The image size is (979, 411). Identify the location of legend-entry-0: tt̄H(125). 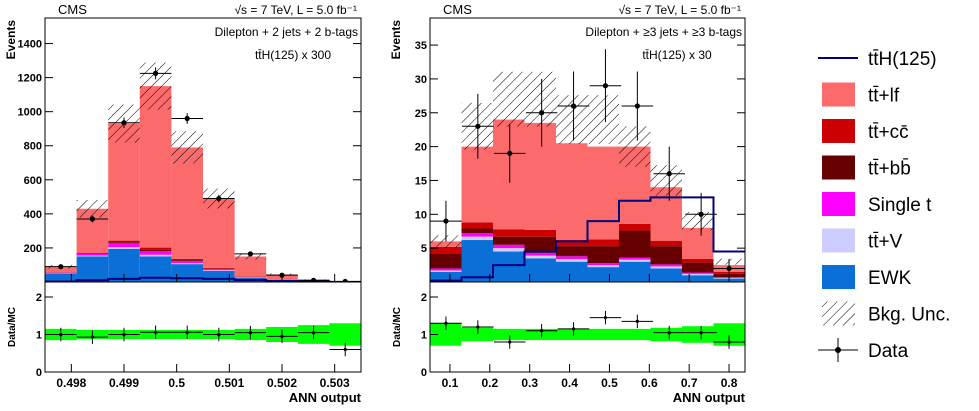
(877, 59).